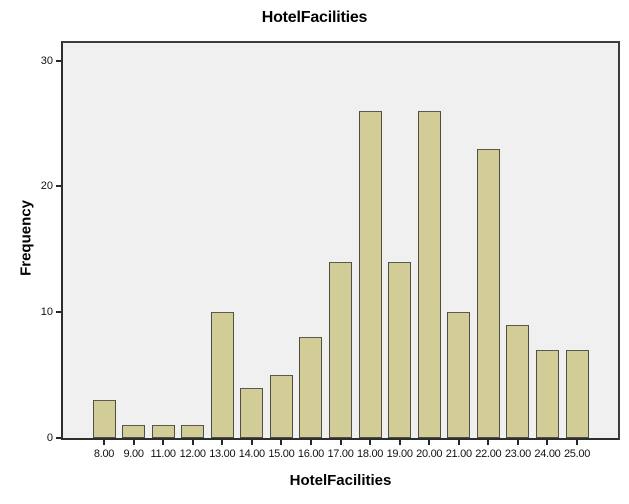 Image resolution: width=629 pixels, height=504 pixels. Describe the element at coordinates (281, 454) in the screenshot. I see `x-tick-label: 15.00` at that location.